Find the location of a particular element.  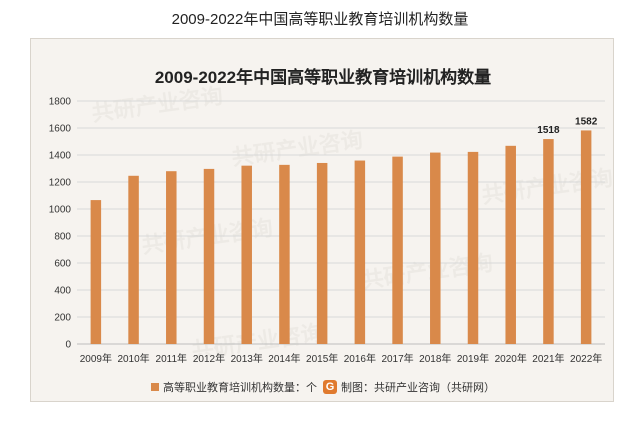

legend-swatch is located at coordinates (155, 387).